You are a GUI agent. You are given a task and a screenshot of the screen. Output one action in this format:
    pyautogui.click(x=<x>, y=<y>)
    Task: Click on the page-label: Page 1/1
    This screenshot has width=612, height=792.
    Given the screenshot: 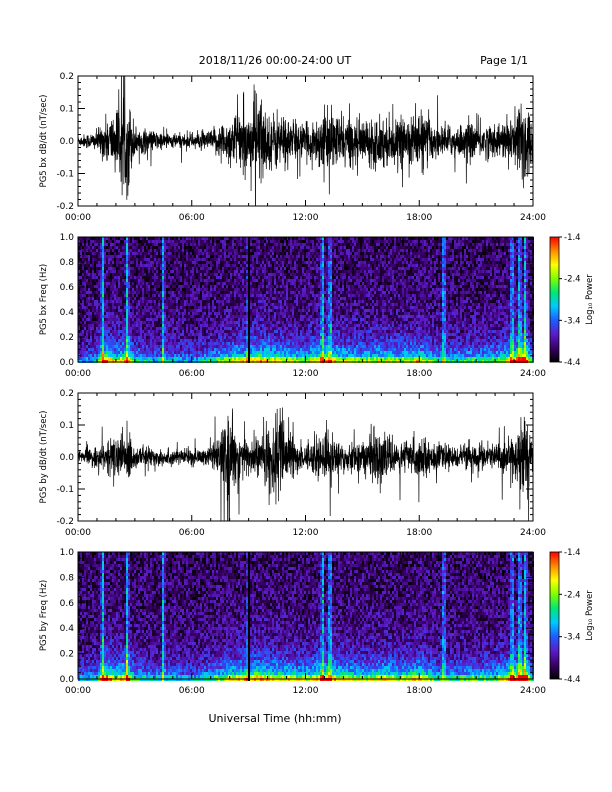 What is the action you would take?
    pyautogui.click(x=504, y=60)
    